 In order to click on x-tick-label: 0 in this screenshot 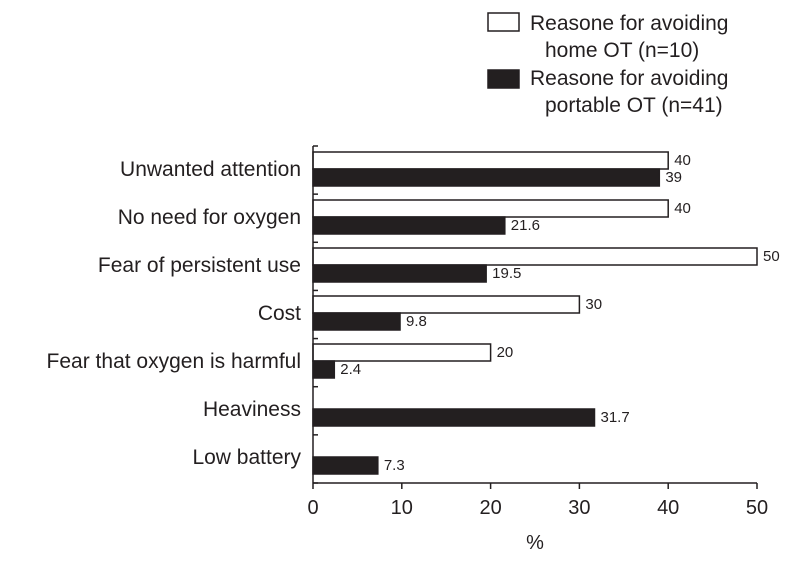, I will do `click(312, 508)`.